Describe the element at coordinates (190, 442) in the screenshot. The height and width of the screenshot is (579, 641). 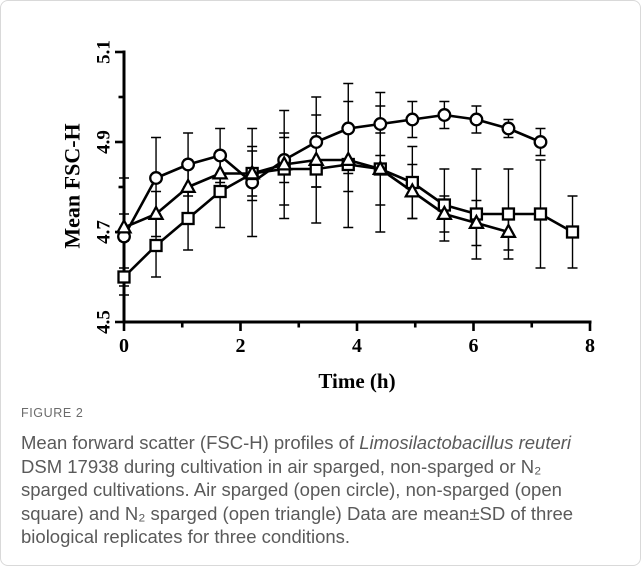
I see `caption-text: Mean forward scatter (FSC-H) profiles of` at that location.